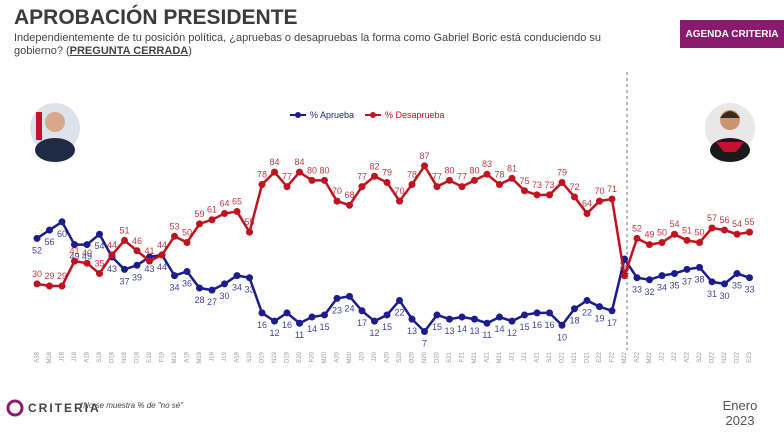  I want to click on data-label: 31, so click(712, 294).